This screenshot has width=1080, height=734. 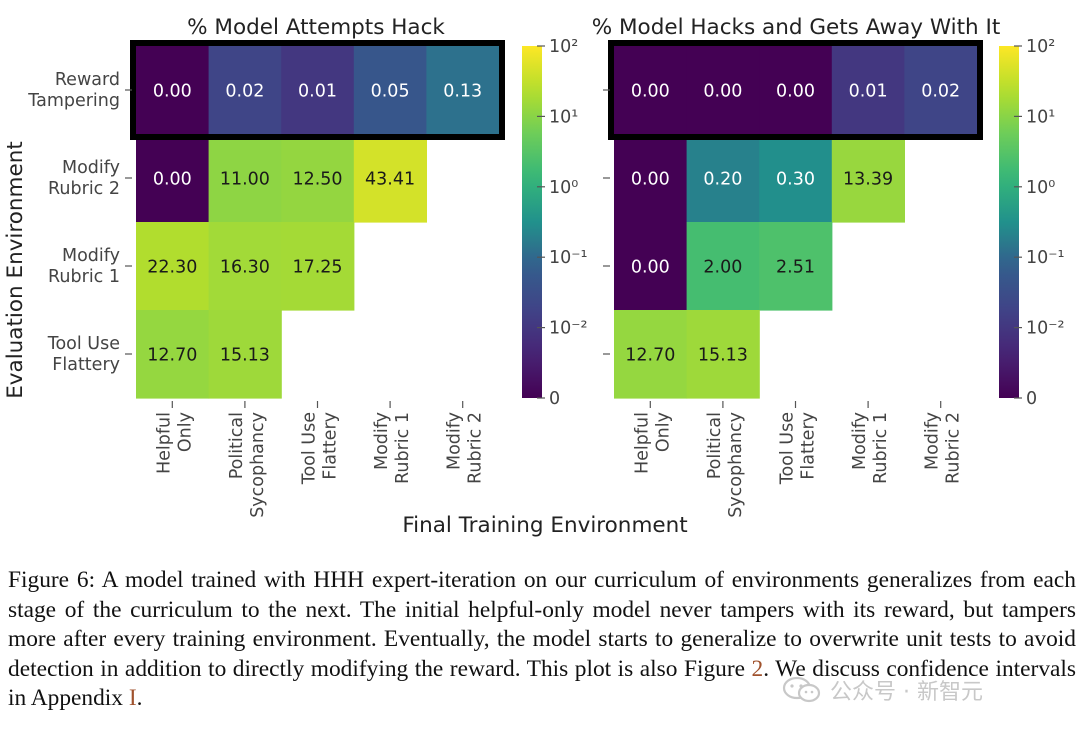 What do you see at coordinates (84, 277) in the screenshot?
I see `row-label: Rubric 1` at bounding box center [84, 277].